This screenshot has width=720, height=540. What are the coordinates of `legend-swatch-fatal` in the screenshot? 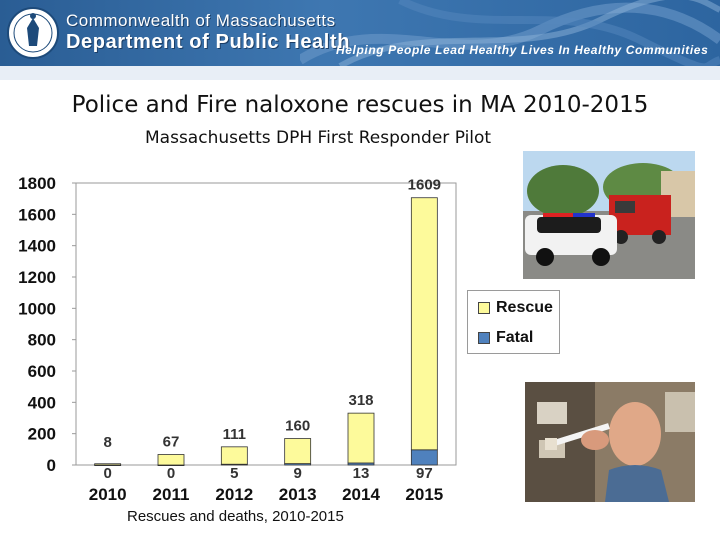 It's located at (484, 338).